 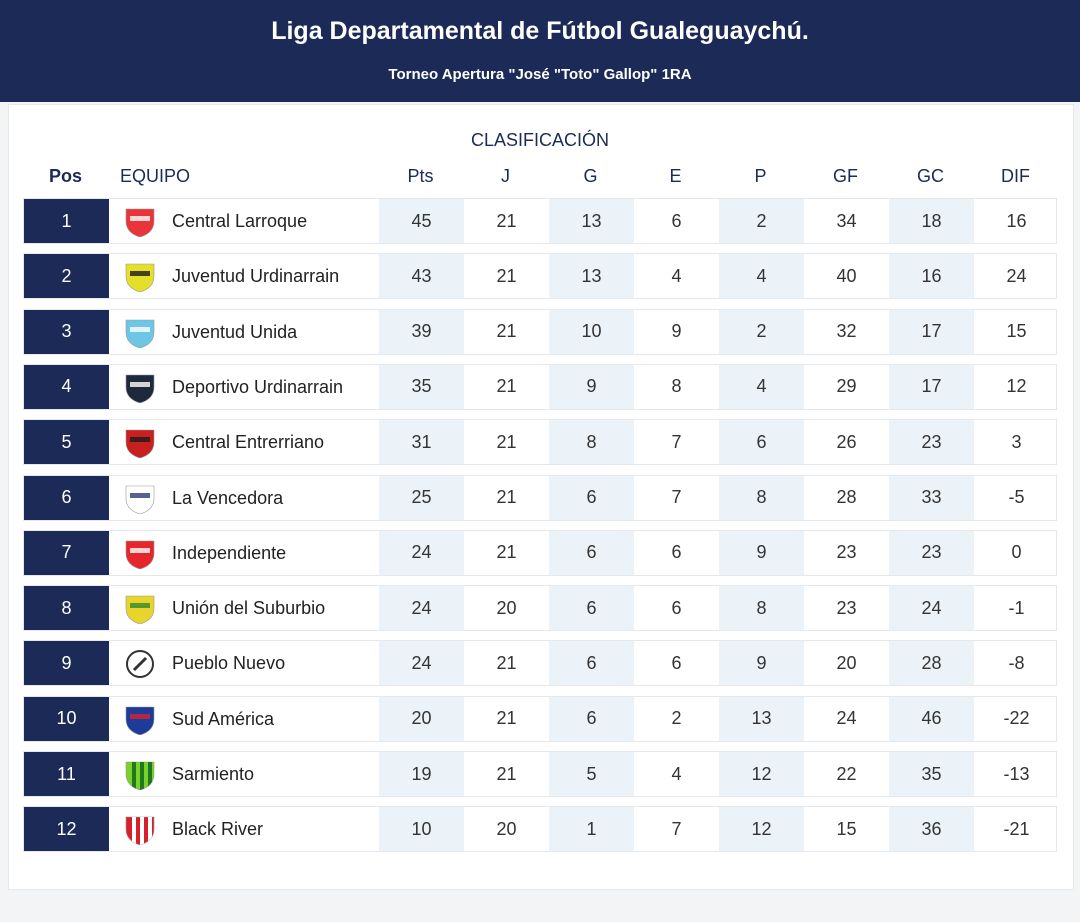 What do you see at coordinates (140, 443) in the screenshot?
I see `red-black-crest-icon` at bounding box center [140, 443].